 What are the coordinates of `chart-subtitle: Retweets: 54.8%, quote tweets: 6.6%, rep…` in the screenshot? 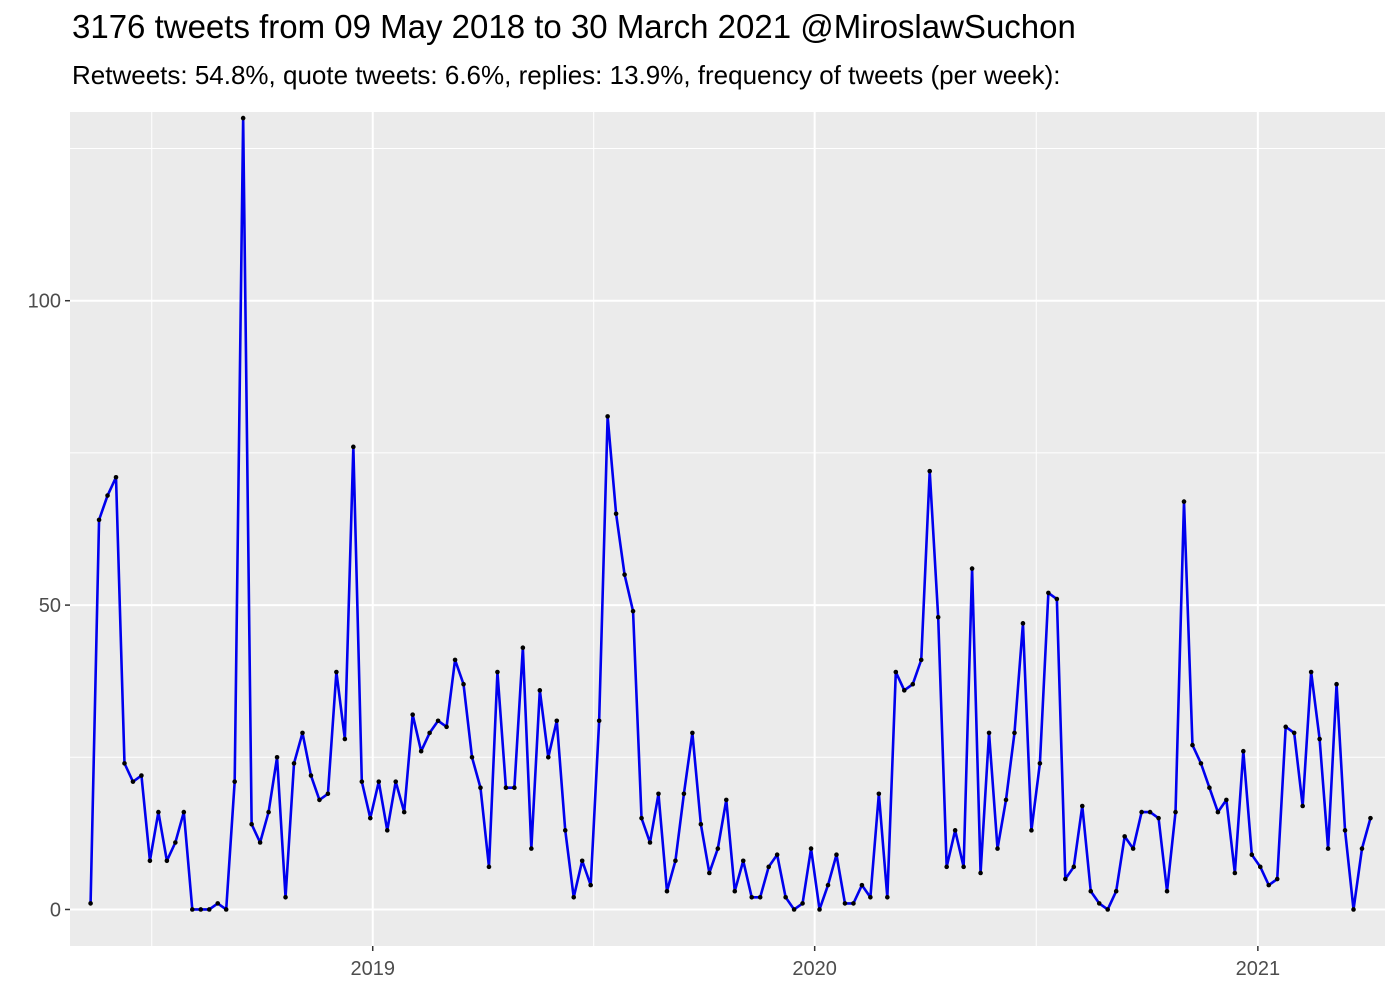 It's located at (566, 75).